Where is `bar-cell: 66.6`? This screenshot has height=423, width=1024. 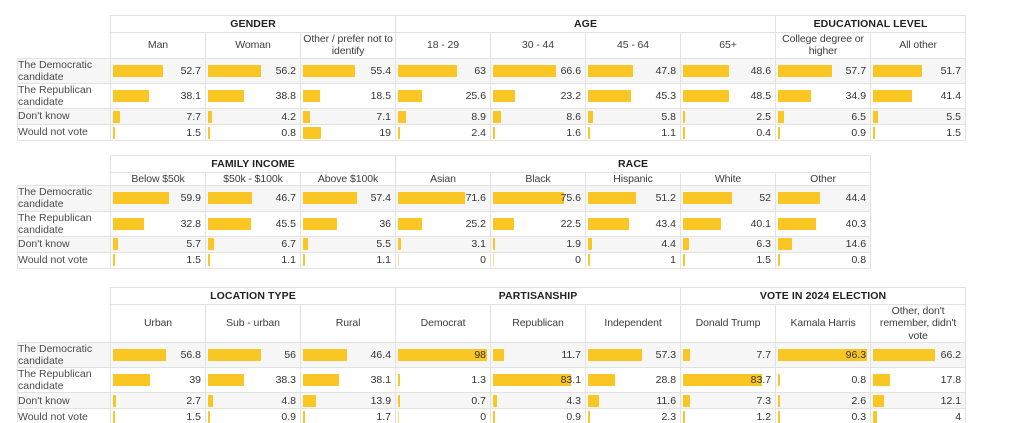
bar-cell: 66.6 is located at coordinates (538, 70).